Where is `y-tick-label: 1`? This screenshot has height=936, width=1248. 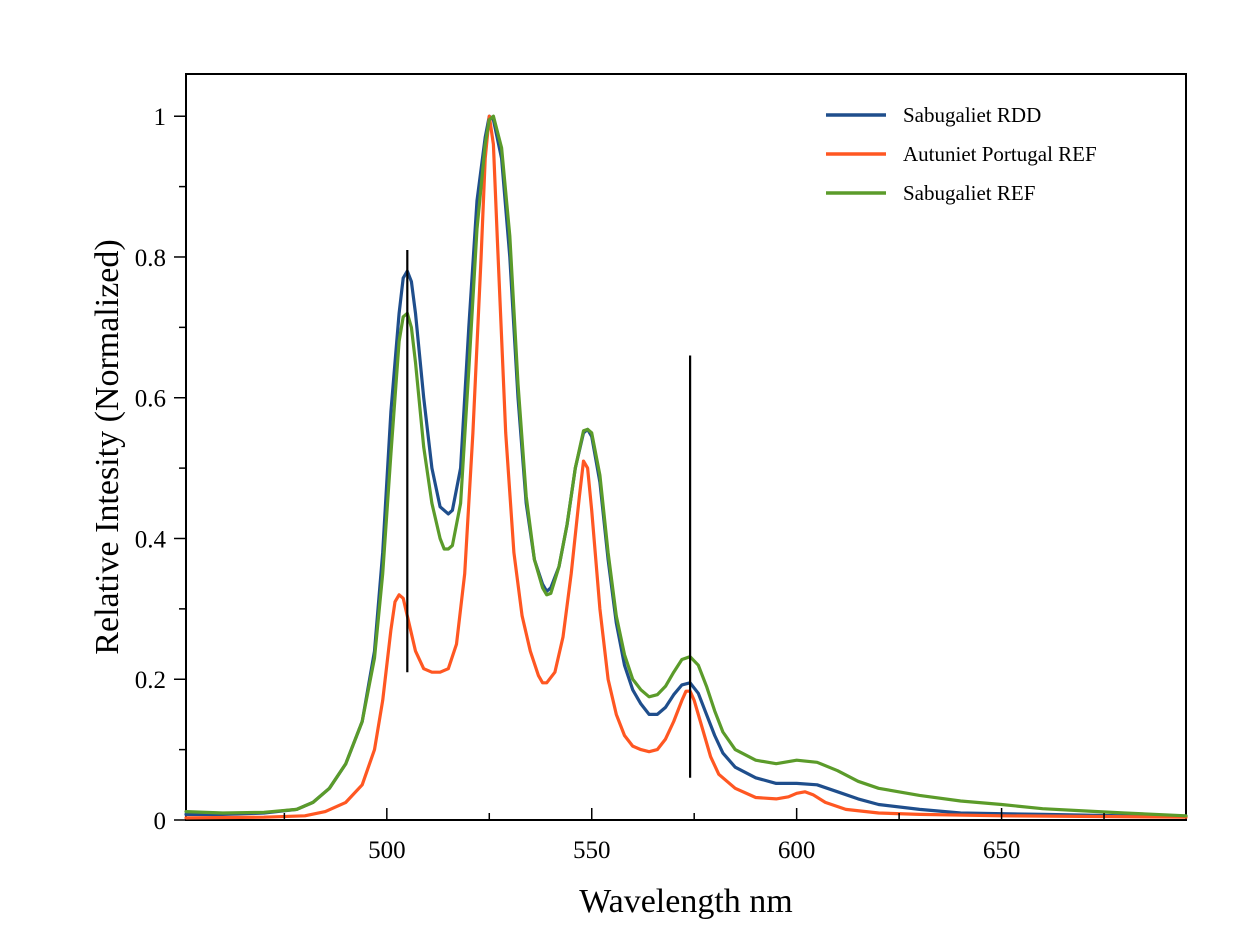
y-tick-label: 1 is located at coordinates (160, 117).